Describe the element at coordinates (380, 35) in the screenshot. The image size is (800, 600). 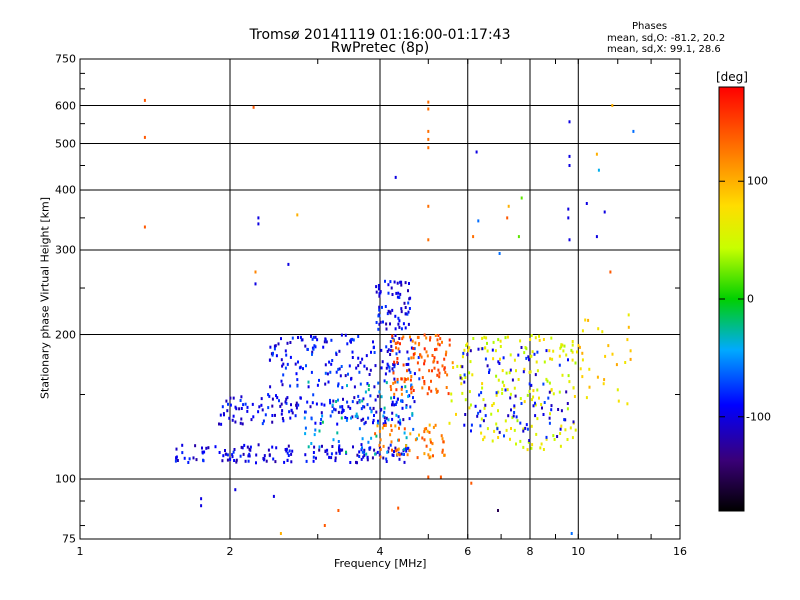
I see `chart-title-line-1: Tromsø 20141119 01:16:00-01:17:43` at that location.